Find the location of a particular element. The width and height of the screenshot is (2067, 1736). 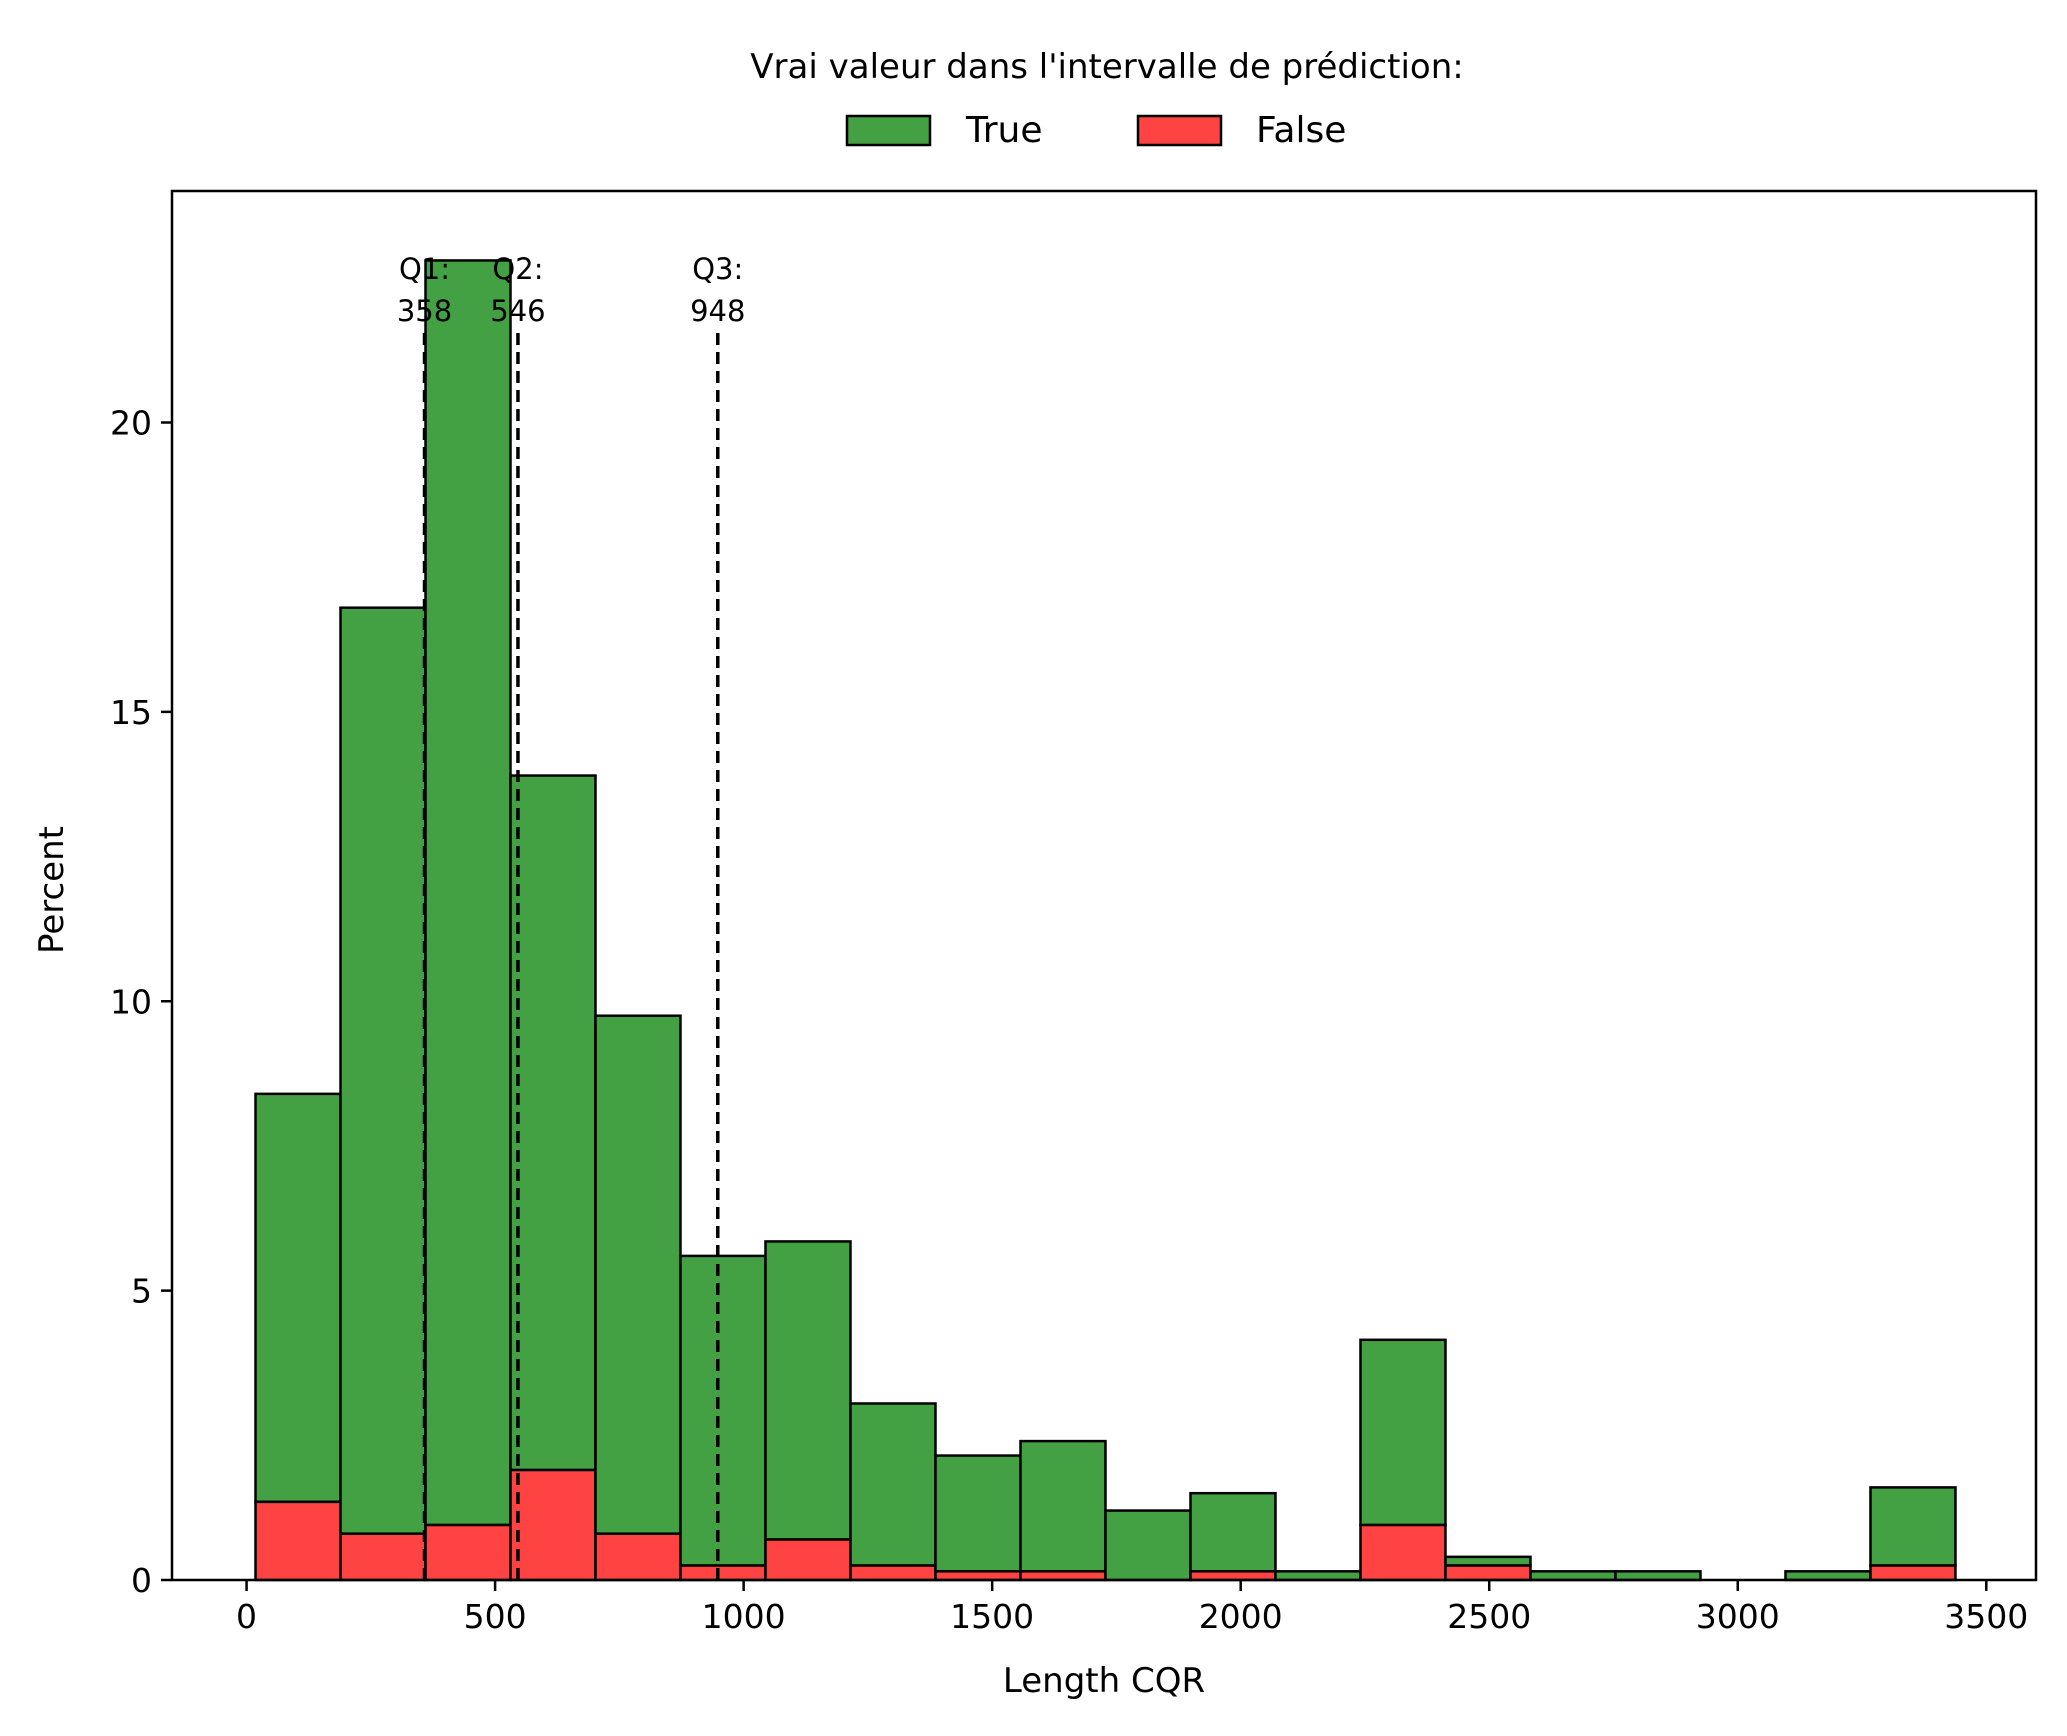

legend-label-false: False is located at coordinates (1301, 130).